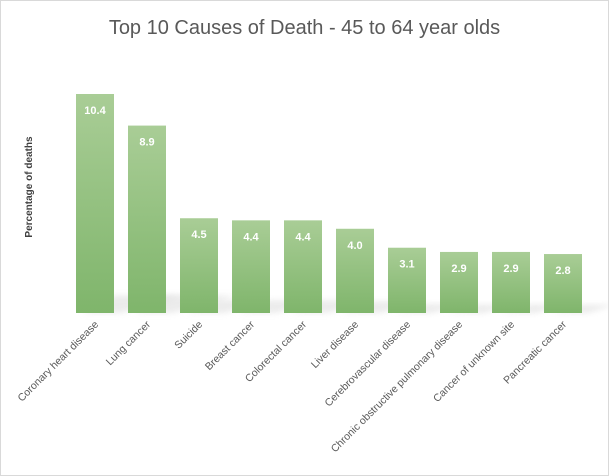 The image size is (609, 476). What do you see at coordinates (146, 143) in the screenshot?
I see `bar-value-label: 8.9` at bounding box center [146, 143].